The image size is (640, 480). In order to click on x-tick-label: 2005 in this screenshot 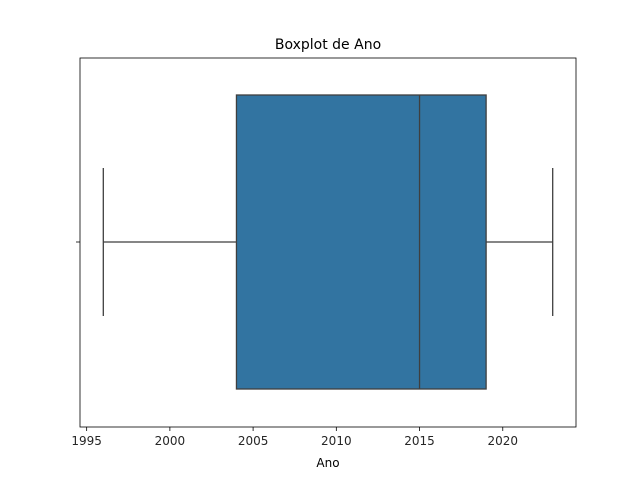, I will do `click(253, 441)`.